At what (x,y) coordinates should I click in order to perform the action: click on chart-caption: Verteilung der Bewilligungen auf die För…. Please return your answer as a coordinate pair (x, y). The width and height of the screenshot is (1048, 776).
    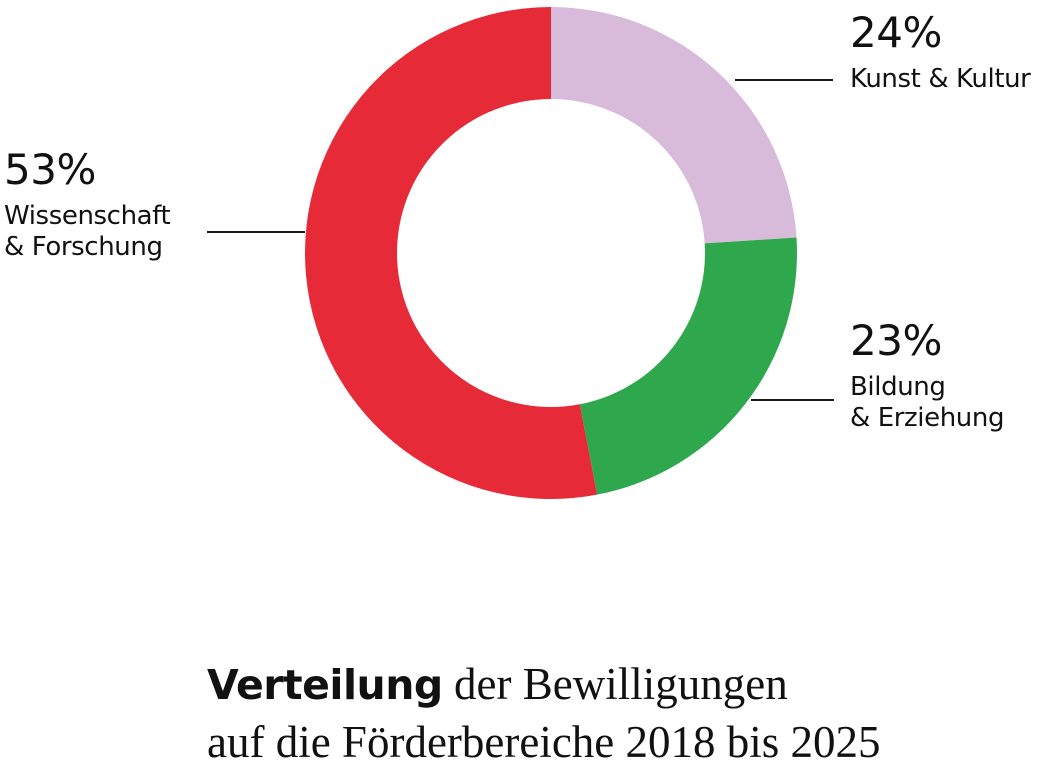
    Looking at the image, I should click on (544, 713).